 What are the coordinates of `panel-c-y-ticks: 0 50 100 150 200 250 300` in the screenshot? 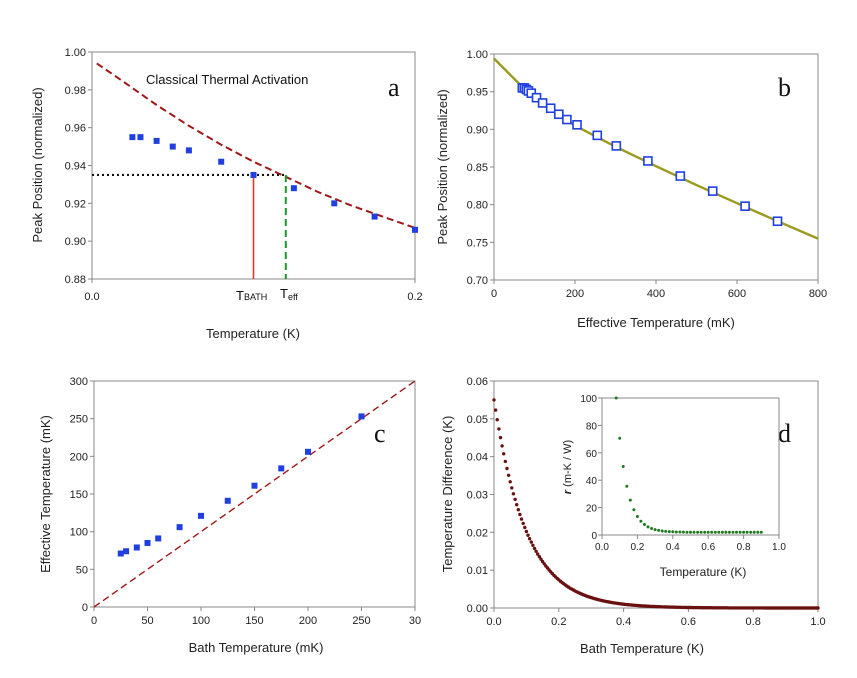 It's located at (82, 495).